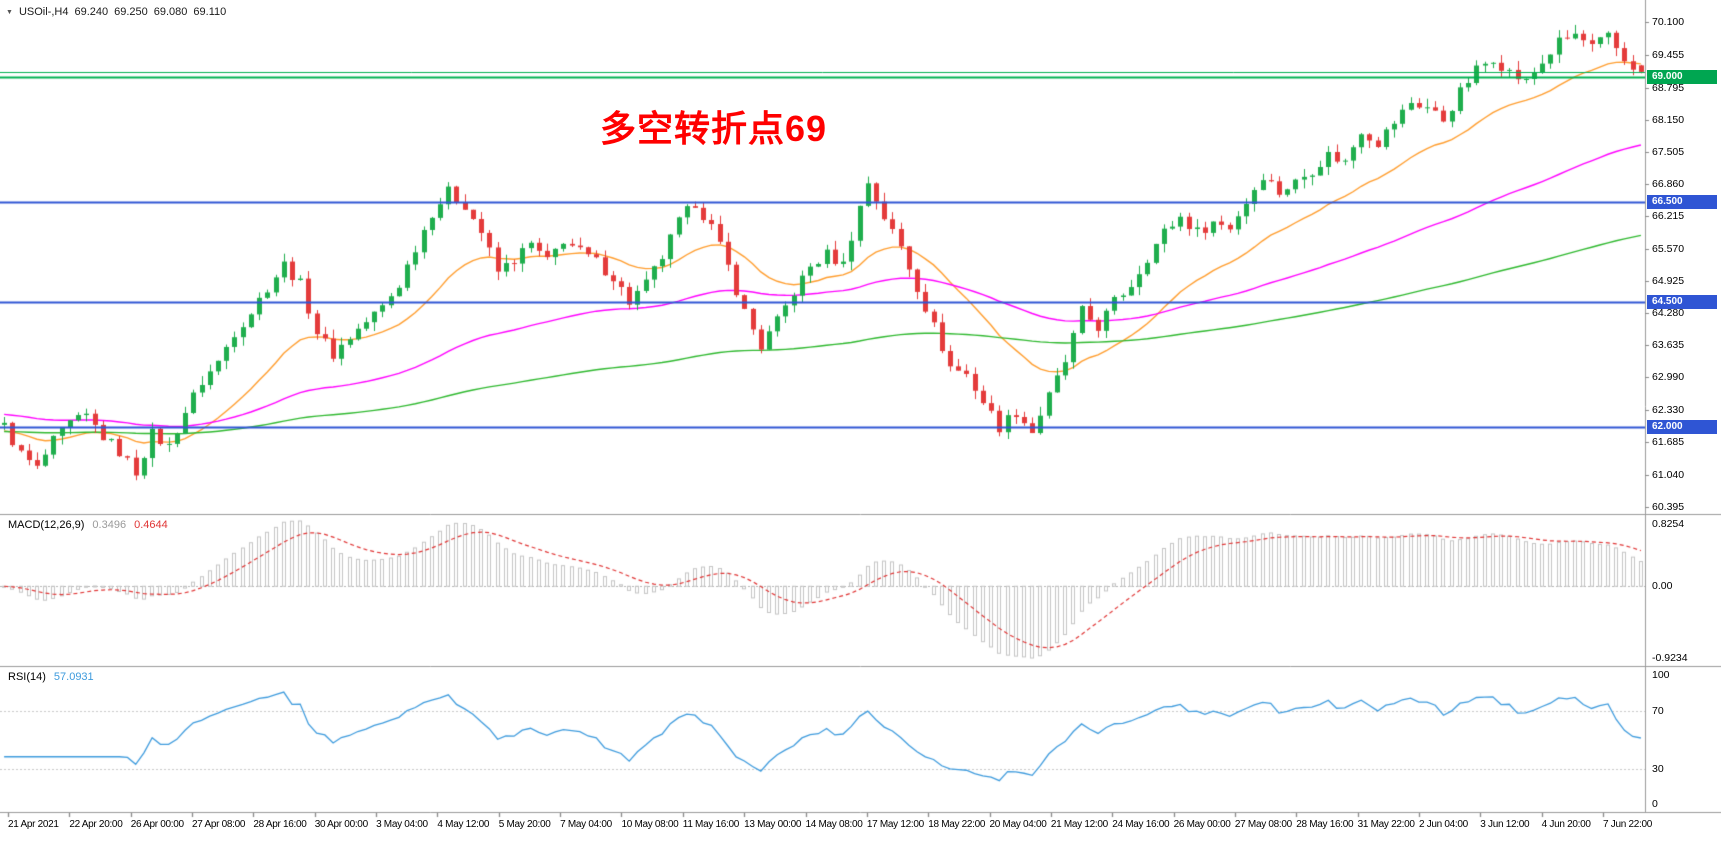 The height and width of the screenshot is (841, 1721). Describe the element at coordinates (1655, 804) in the screenshot. I see `rsi-scale-label: 0` at that location.